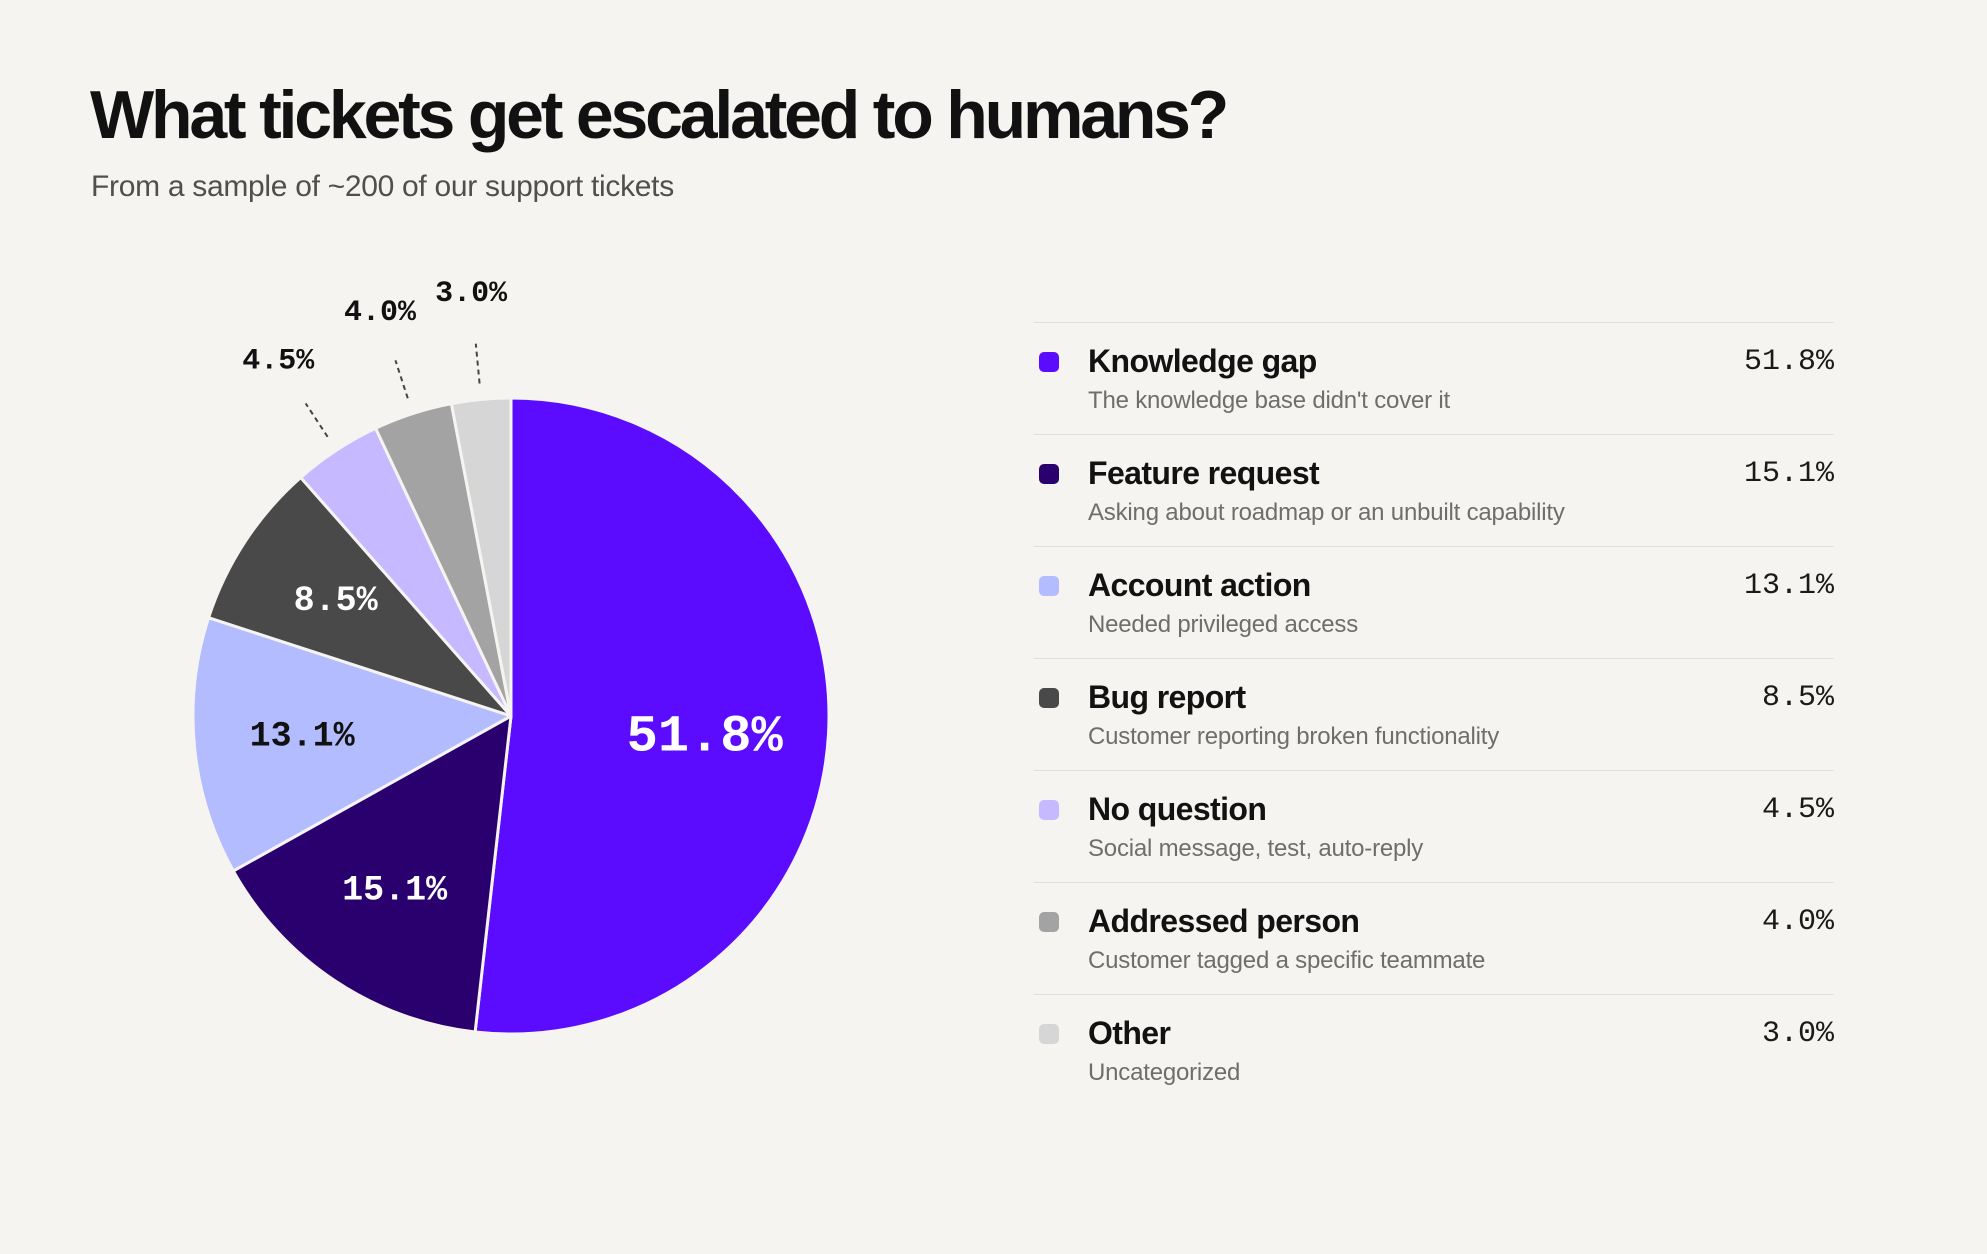 This screenshot has height=1254, width=1987. What do you see at coordinates (1199, 585) in the screenshot?
I see `legend-label: Account action` at bounding box center [1199, 585].